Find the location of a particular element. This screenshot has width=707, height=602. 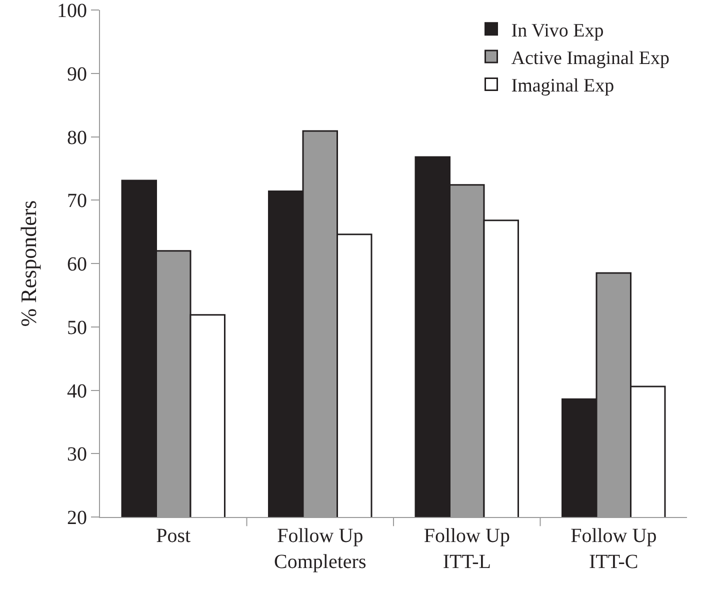

y-tick-label: 50 is located at coordinates (77, 327).